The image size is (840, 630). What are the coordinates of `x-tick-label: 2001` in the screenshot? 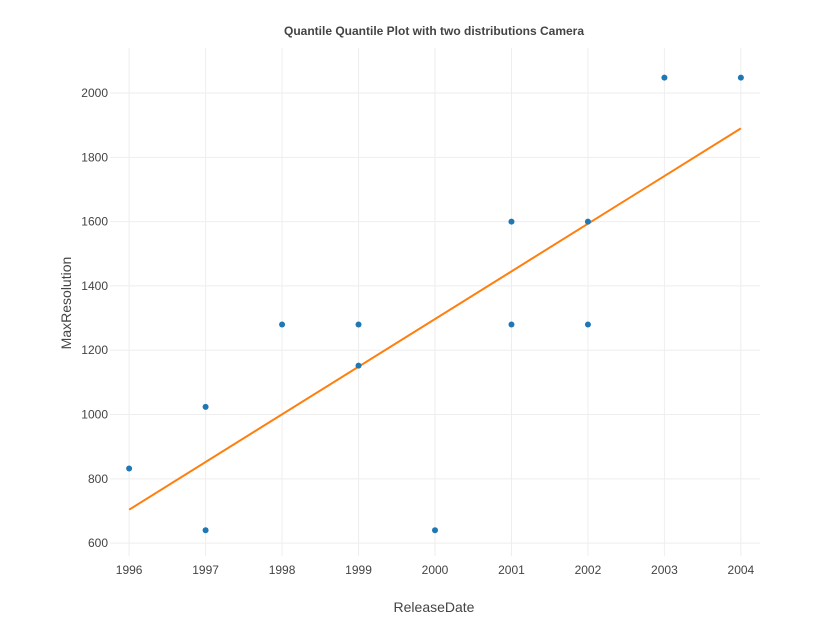 It's located at (511, 570).